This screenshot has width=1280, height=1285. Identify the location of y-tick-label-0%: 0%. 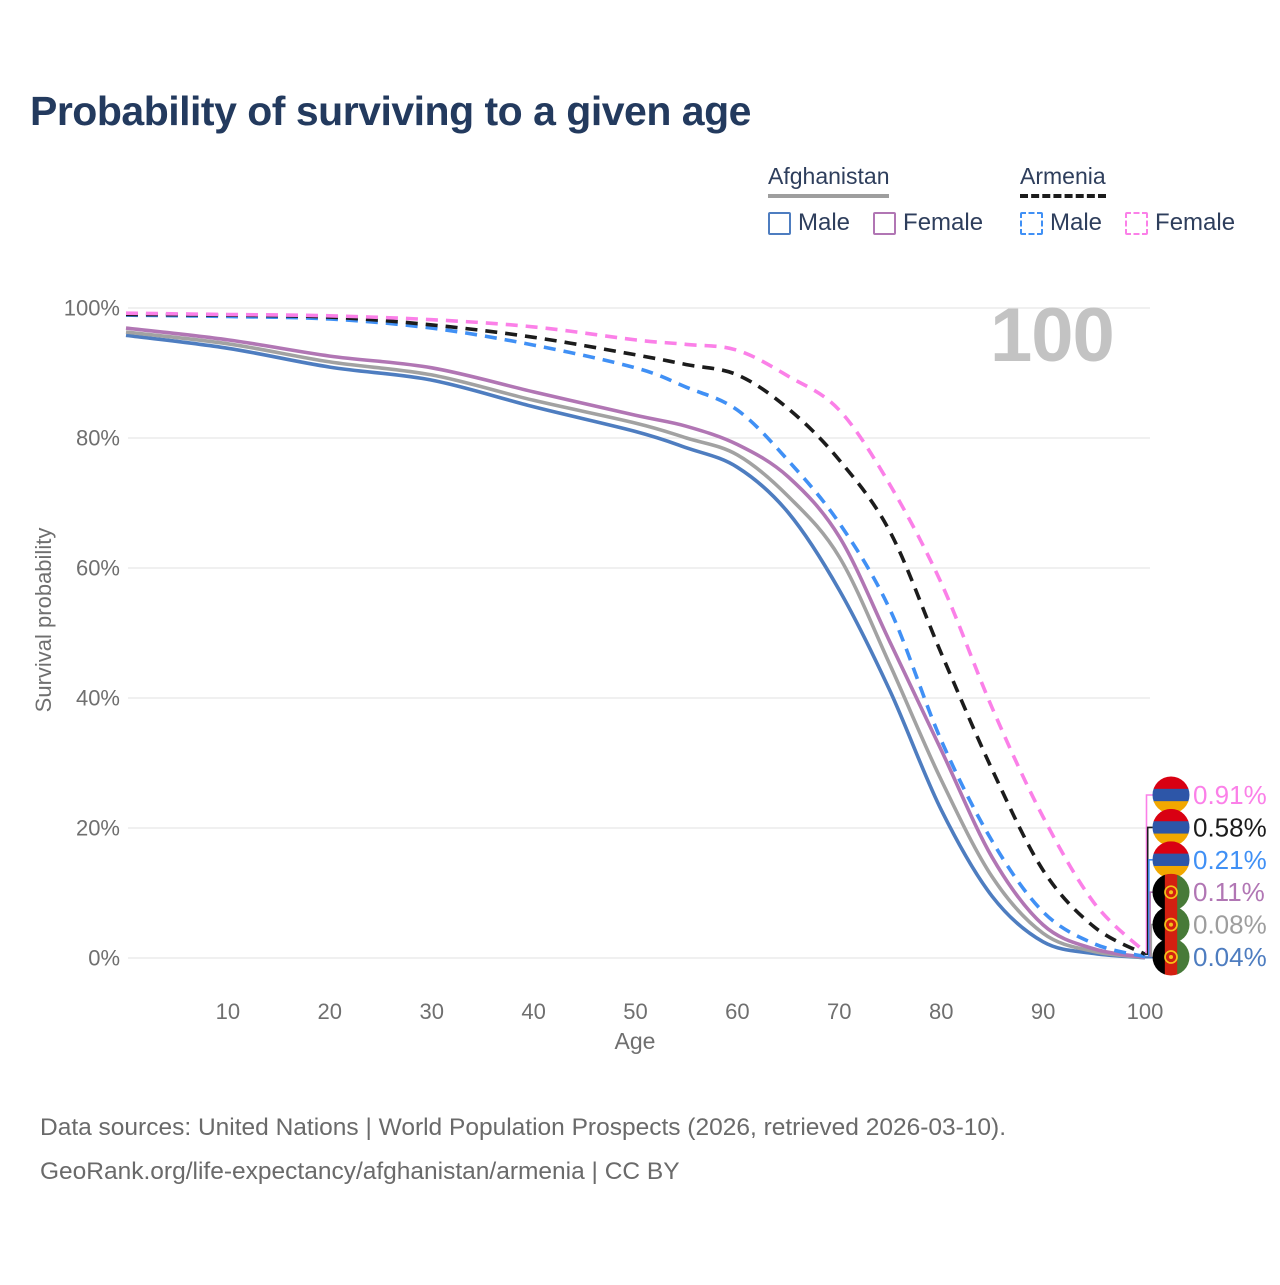
(104, 958).